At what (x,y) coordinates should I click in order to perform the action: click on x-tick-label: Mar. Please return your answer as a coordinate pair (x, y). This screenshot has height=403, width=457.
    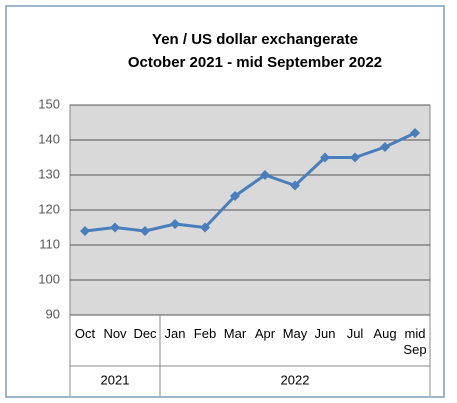
    Looking at the image, I should click on (235, 333).